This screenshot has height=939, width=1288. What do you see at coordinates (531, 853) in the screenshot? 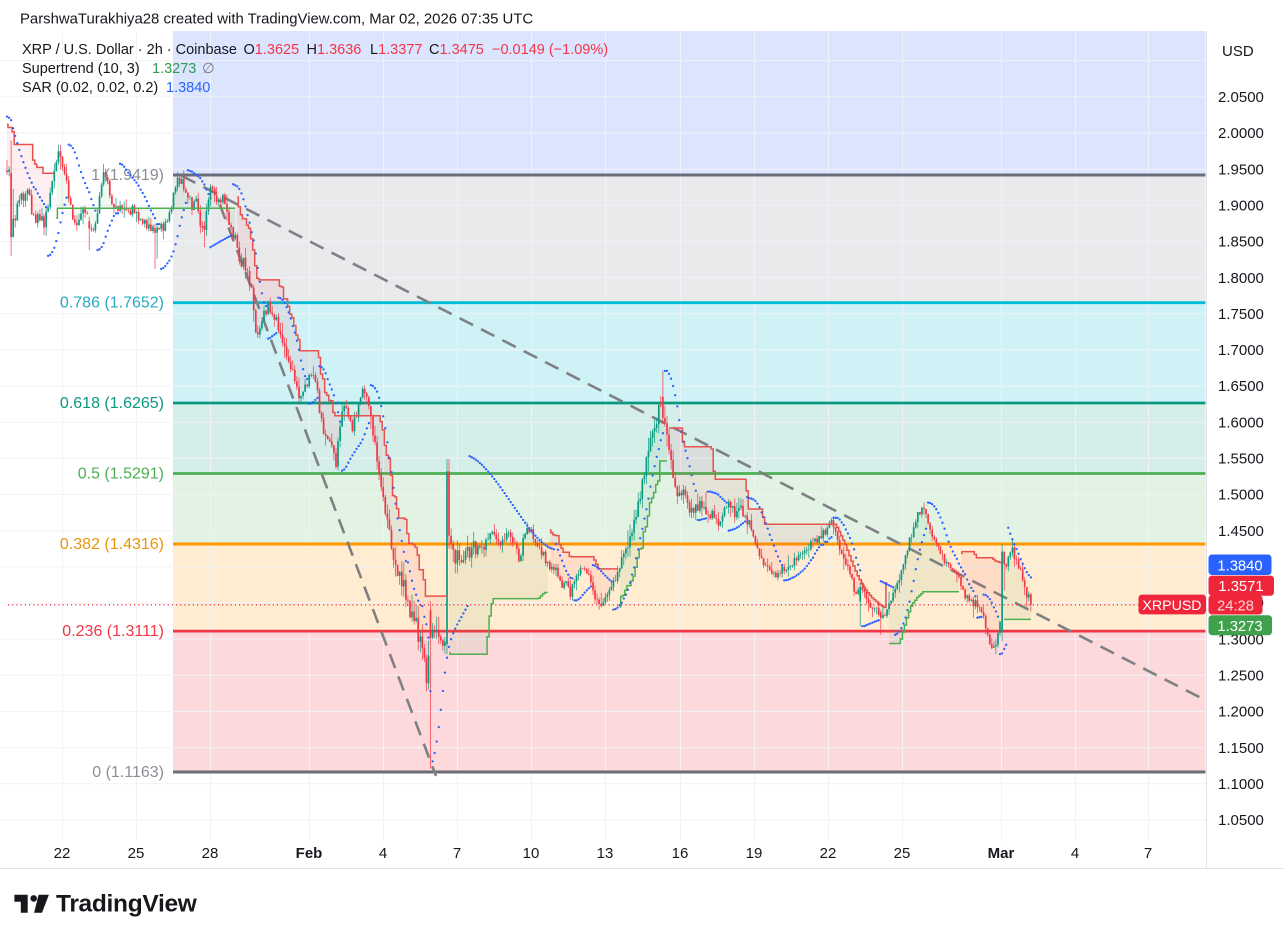
I see `svg-text: 10` at bounding box center [531, 853].